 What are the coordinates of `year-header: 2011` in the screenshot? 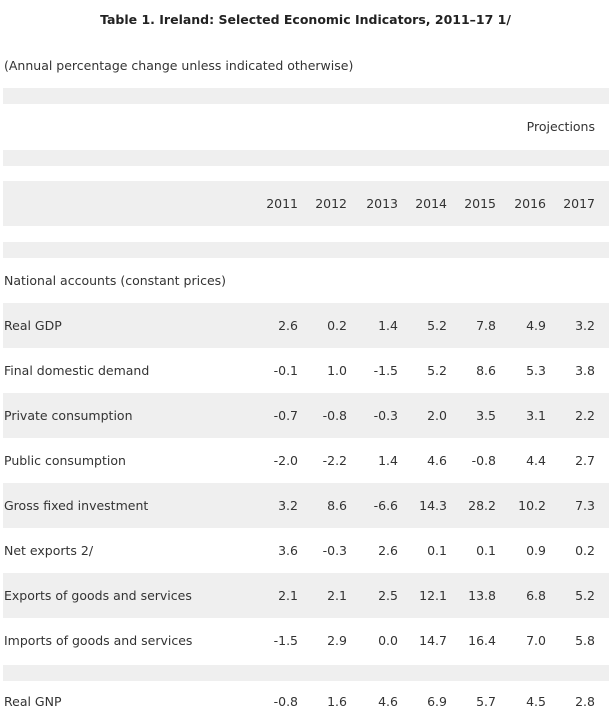 It's located at (282, 203).